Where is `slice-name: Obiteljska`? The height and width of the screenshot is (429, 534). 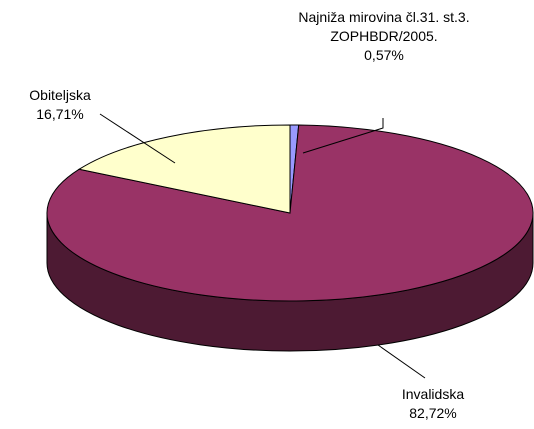 slice-name: Obiteljska is located at coordinates (60, 95).